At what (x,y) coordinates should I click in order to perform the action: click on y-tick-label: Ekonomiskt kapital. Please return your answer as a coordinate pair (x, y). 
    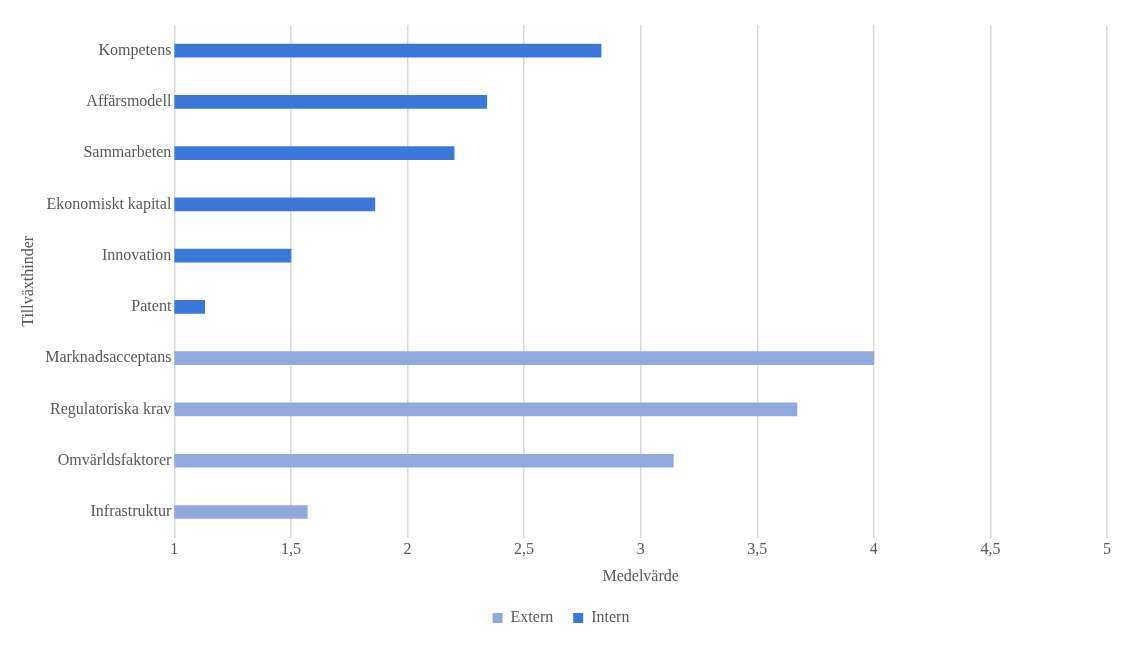
    Looking at the image, I should click on (109, 203).